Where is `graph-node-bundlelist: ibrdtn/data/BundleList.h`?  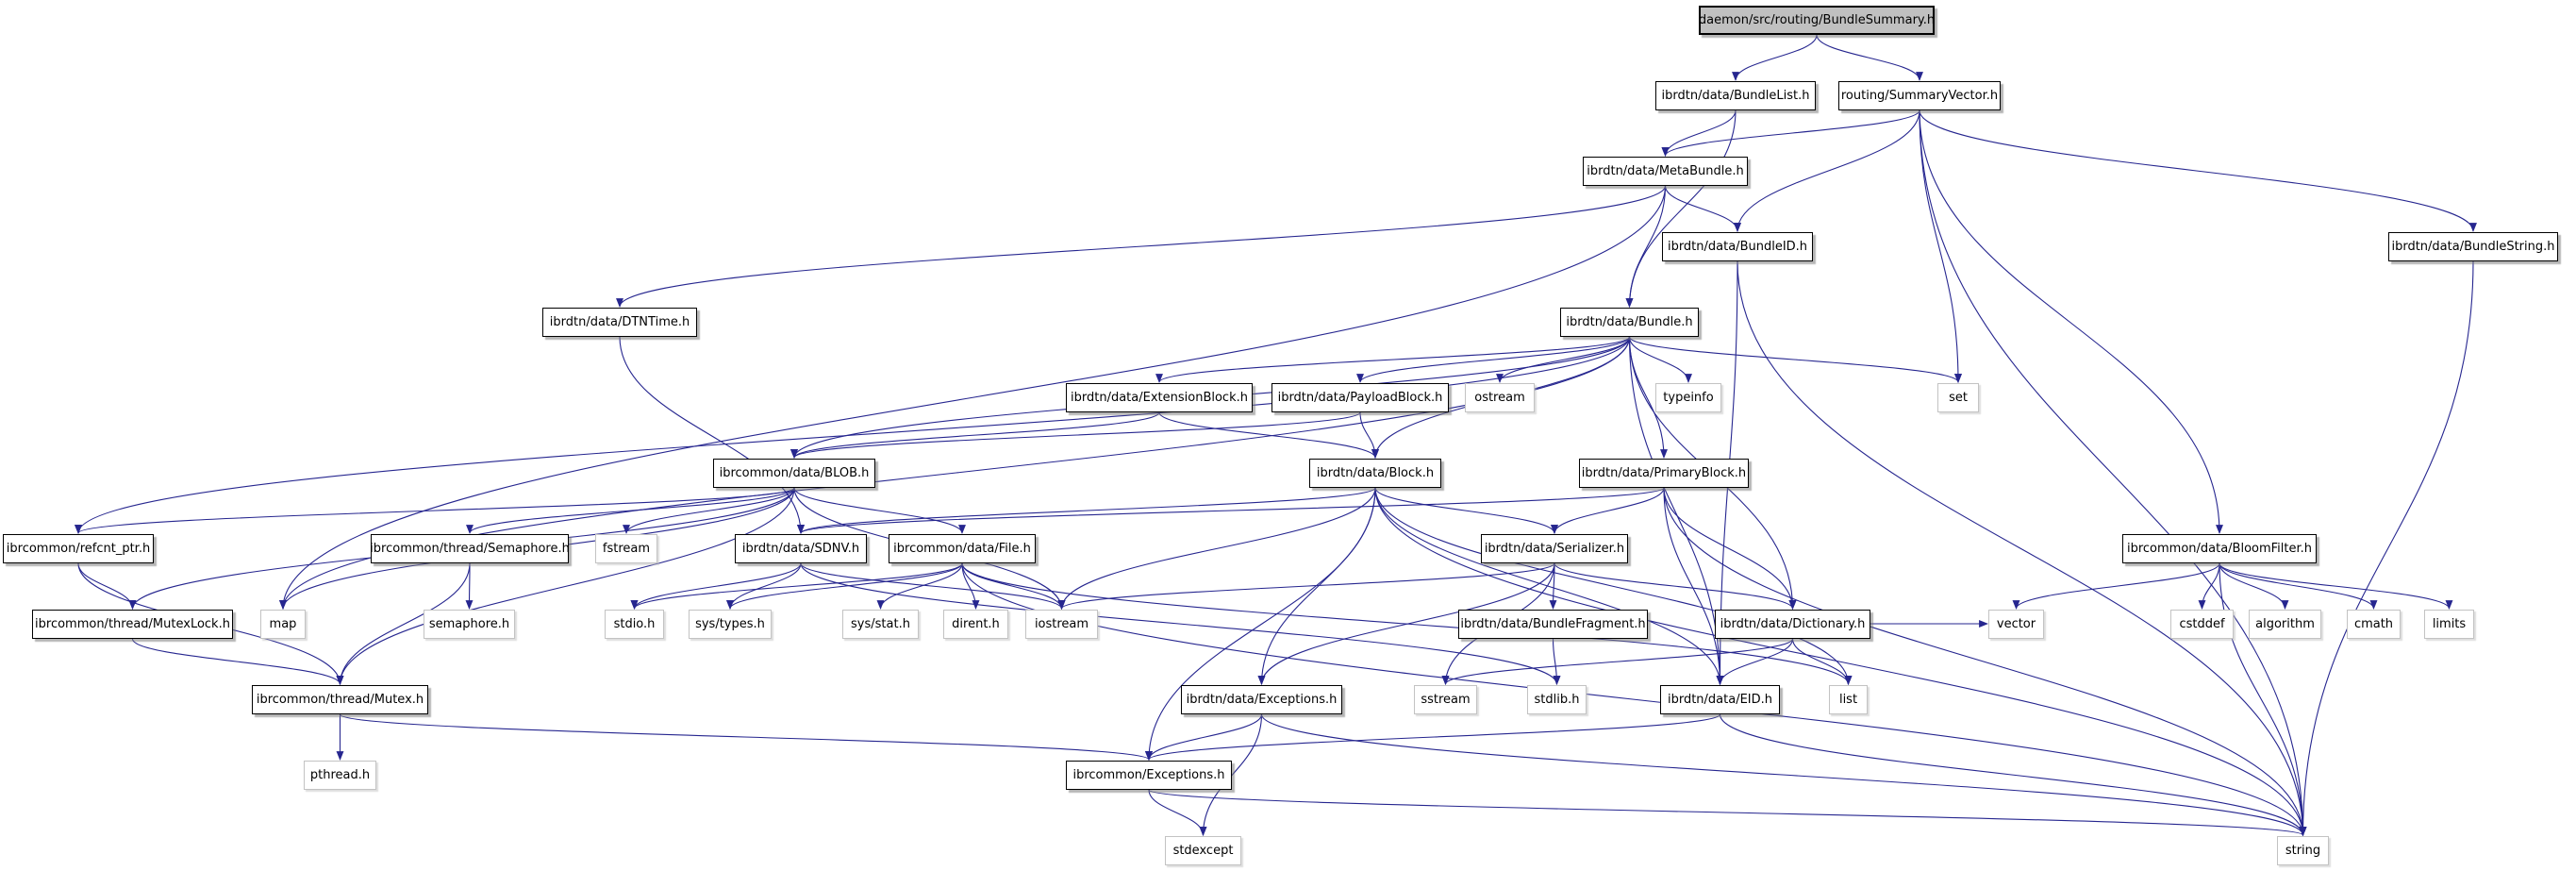 graph-node-bundlelist: ibrdtn/data/BundleList.h is located at coordinates (1736, 95).